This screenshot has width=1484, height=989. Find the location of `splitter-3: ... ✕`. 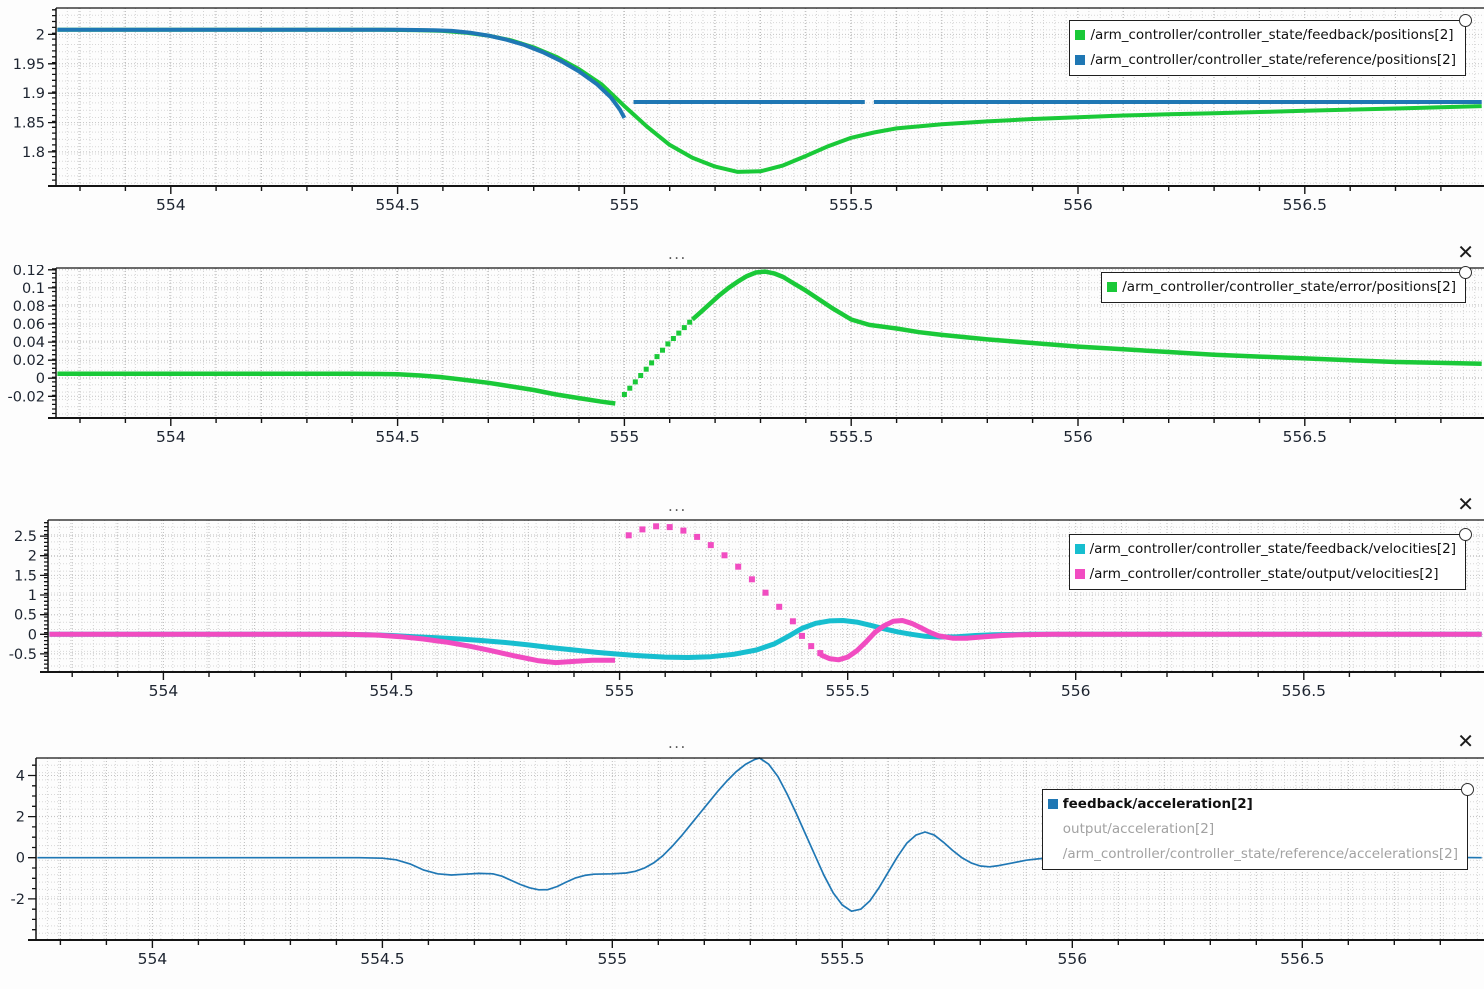

splitter-3: ... ✕ is located at coordinates (742, 743).